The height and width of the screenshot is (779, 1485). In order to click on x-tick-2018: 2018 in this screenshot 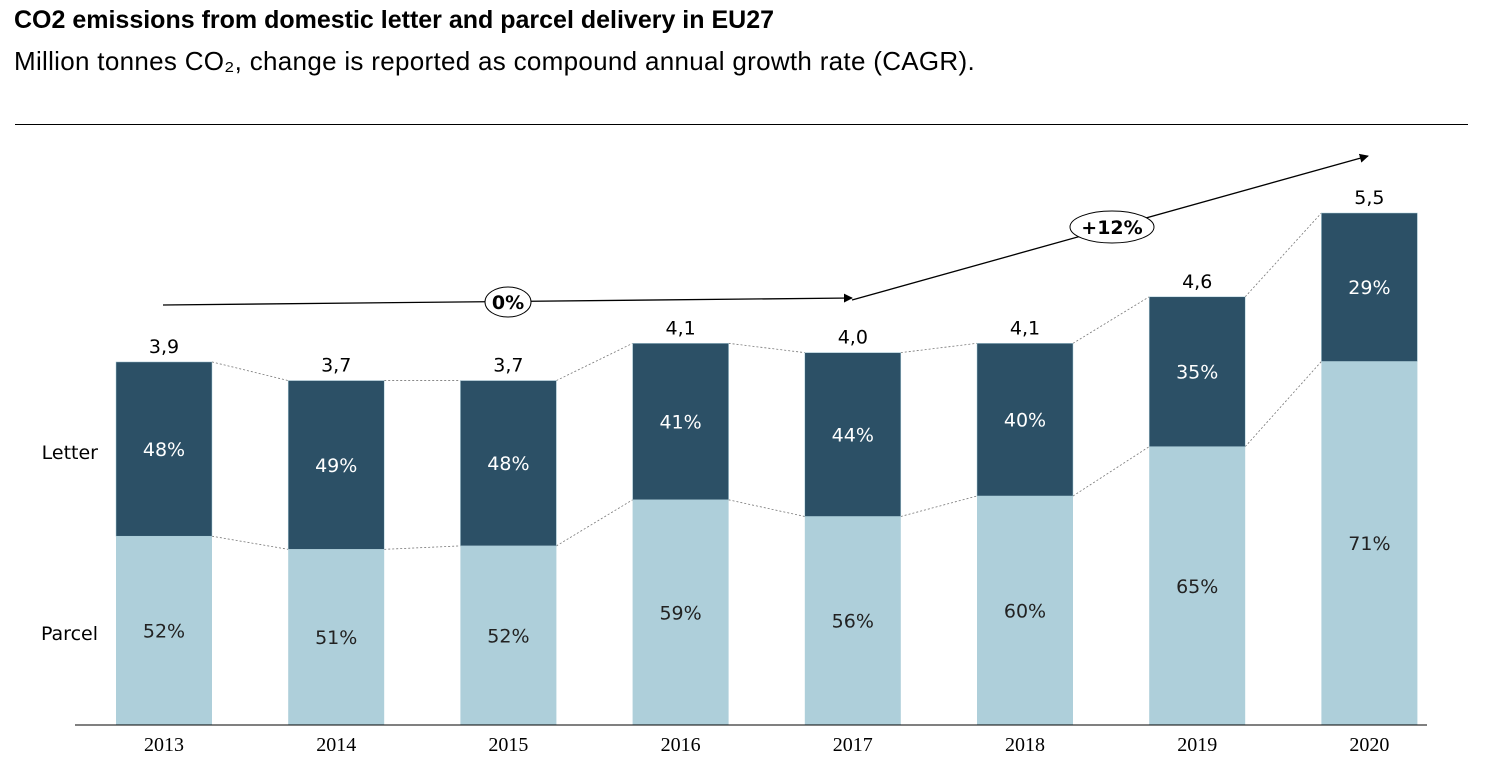, I will do `click(1025, 745)`.